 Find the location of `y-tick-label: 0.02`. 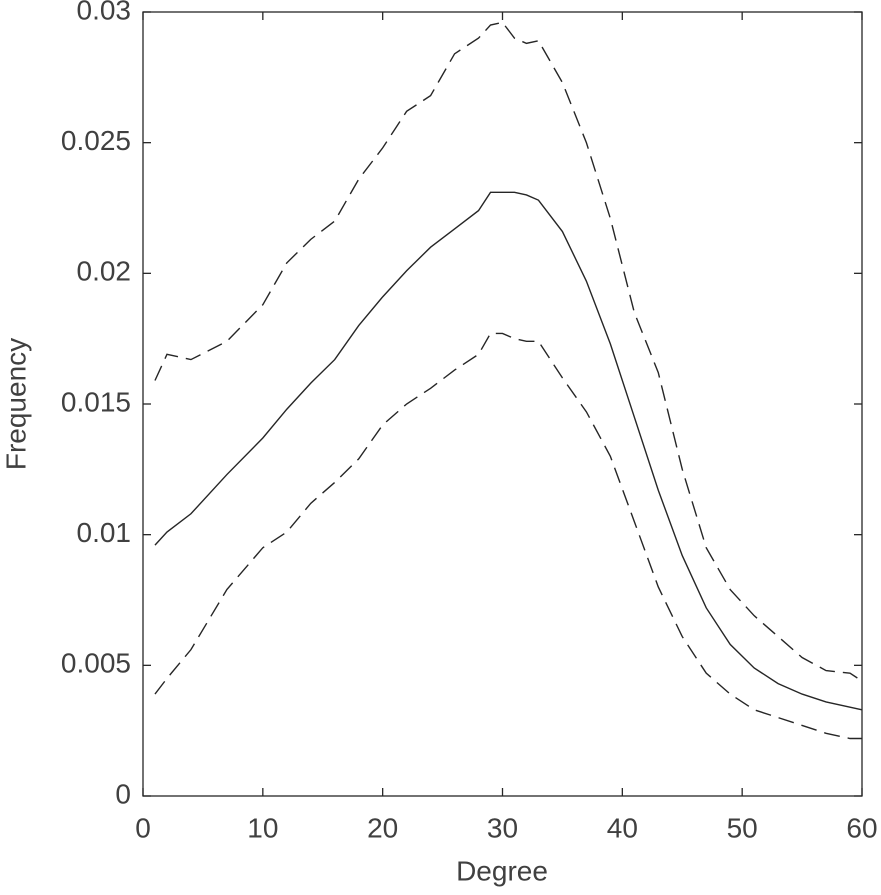

y-tick-label: 0.02 is located at coordinates (104, 271).